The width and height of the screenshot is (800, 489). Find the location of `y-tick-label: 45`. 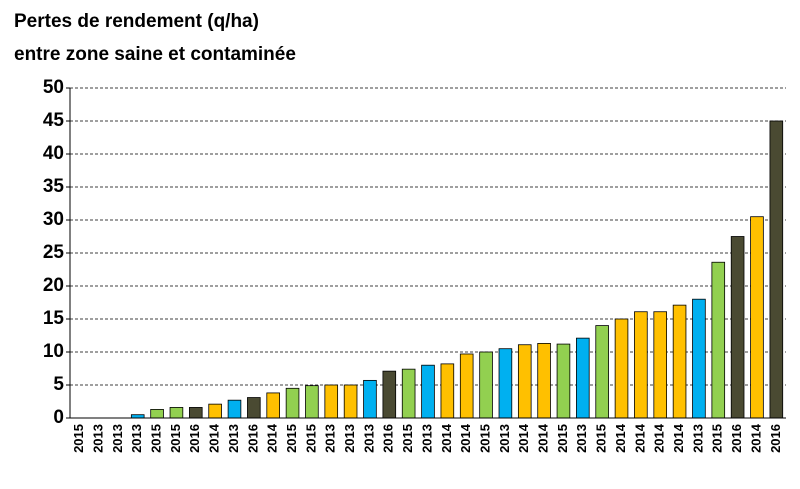

y-tick-label: 45 is located at coordinates (54, 120).